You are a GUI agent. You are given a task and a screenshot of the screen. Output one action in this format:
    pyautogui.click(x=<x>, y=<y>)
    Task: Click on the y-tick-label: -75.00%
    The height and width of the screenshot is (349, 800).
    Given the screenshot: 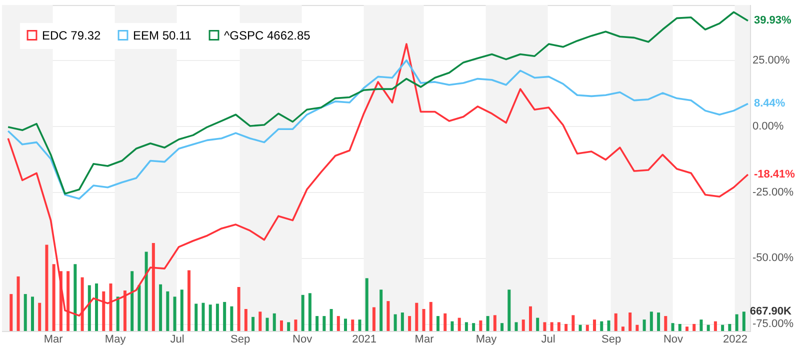 What is the action you would take?
    pyautogui.click(x=773, y=324)
    